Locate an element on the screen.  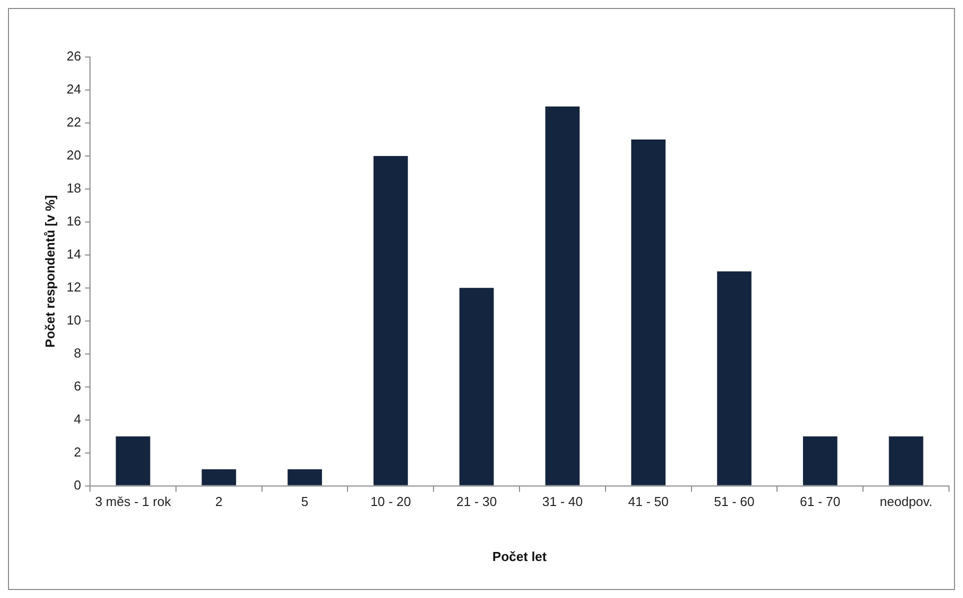
x-tick-label: neodpov. is located at coordinates (906, 502).